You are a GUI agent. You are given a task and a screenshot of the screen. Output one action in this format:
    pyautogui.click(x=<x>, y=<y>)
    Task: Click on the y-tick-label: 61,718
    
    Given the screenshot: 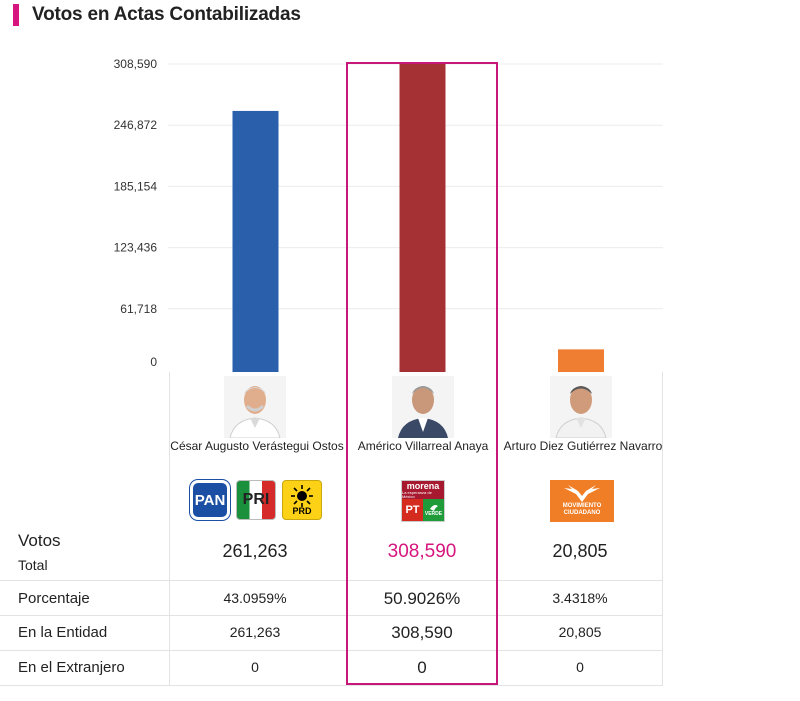 What is the action you would take?
    pyautogui.click(x=138, y=309)
    